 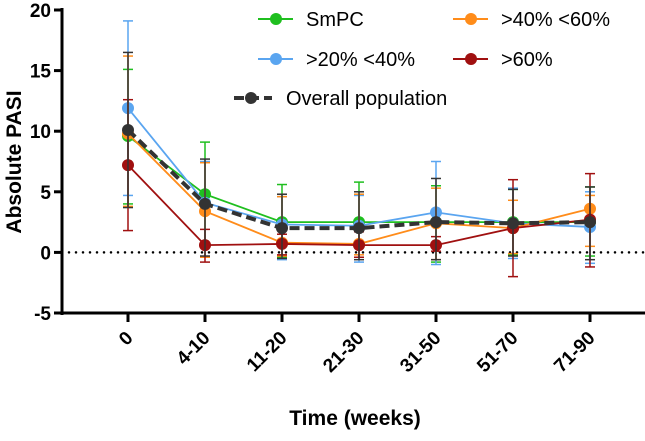 I want to click on x-tick-label: 11-20, so click(x=267, y=352).